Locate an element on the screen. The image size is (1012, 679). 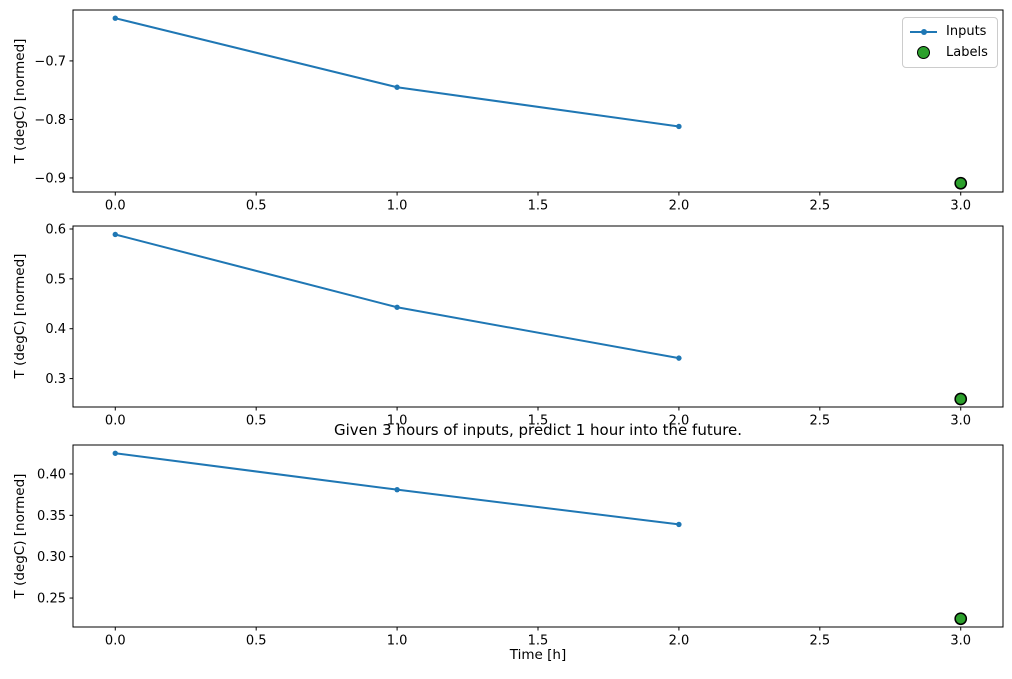
legend-label-labels: Labels is located at coordinates (967, 52).